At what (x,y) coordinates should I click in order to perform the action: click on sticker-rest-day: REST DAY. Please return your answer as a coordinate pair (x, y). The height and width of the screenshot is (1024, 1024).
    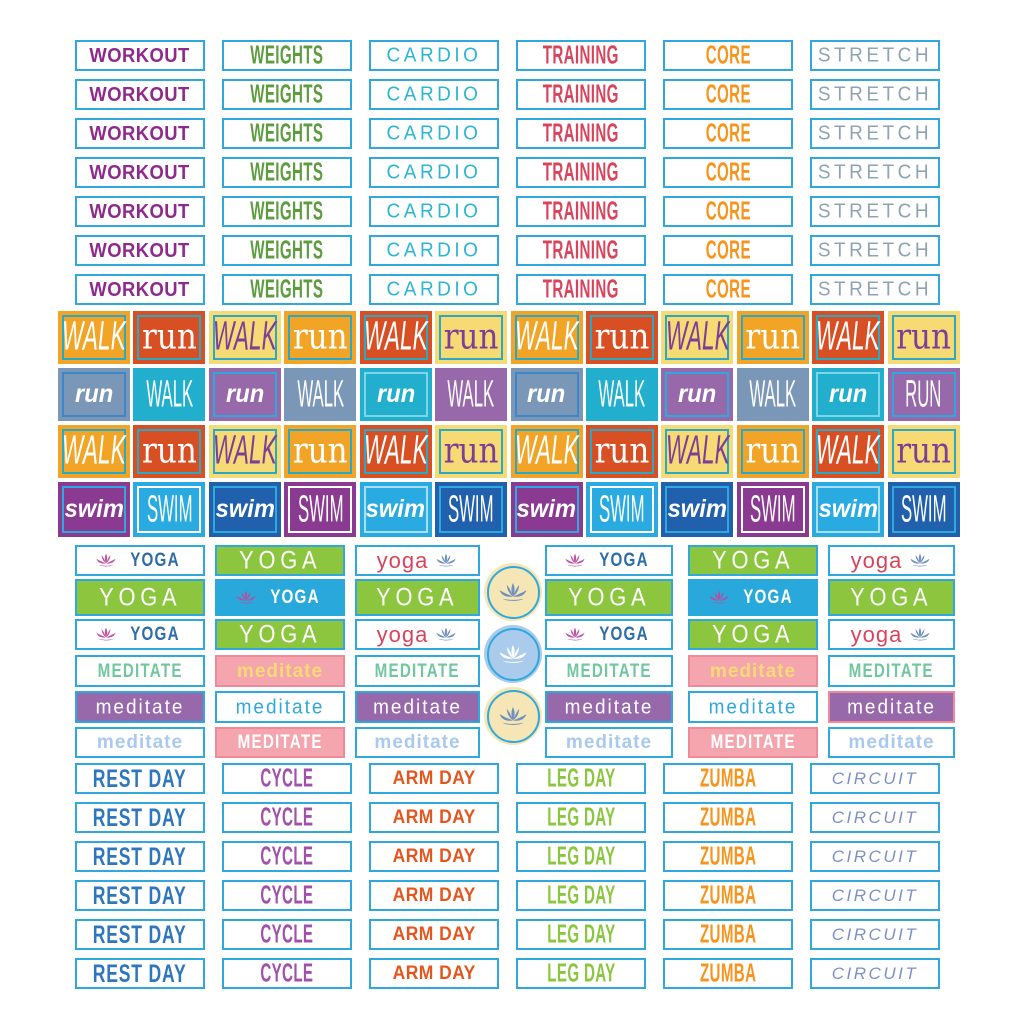
    Looking at the image, I should click on (140, 856).